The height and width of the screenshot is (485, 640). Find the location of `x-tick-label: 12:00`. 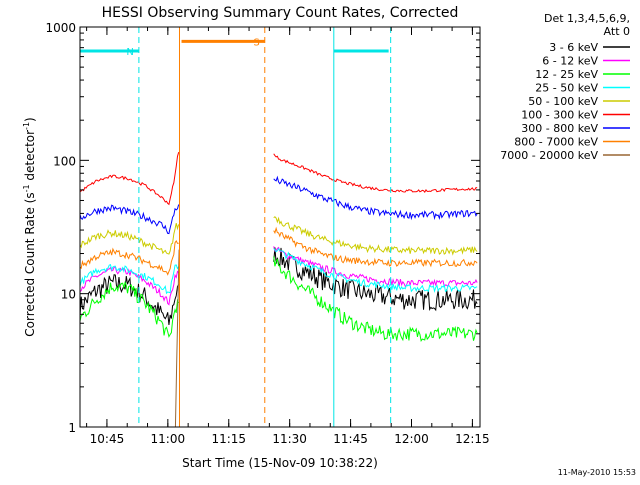

x-tick-label: 12:00 is located at coordinates (411, 439).